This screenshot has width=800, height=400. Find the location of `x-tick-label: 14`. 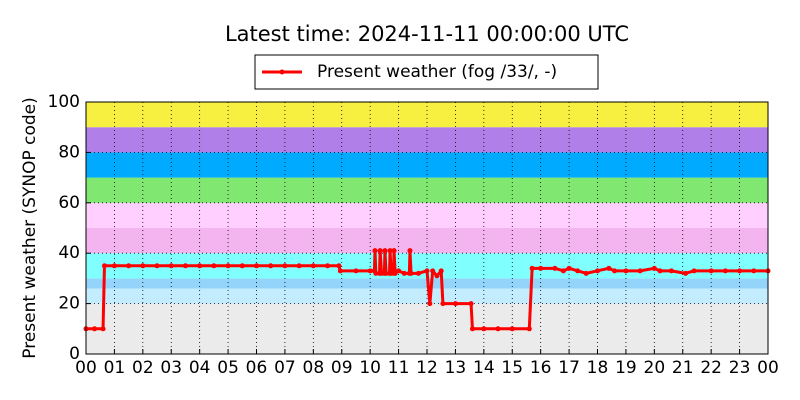

x-tick-label: 14 is located at coordinates (484, 368).